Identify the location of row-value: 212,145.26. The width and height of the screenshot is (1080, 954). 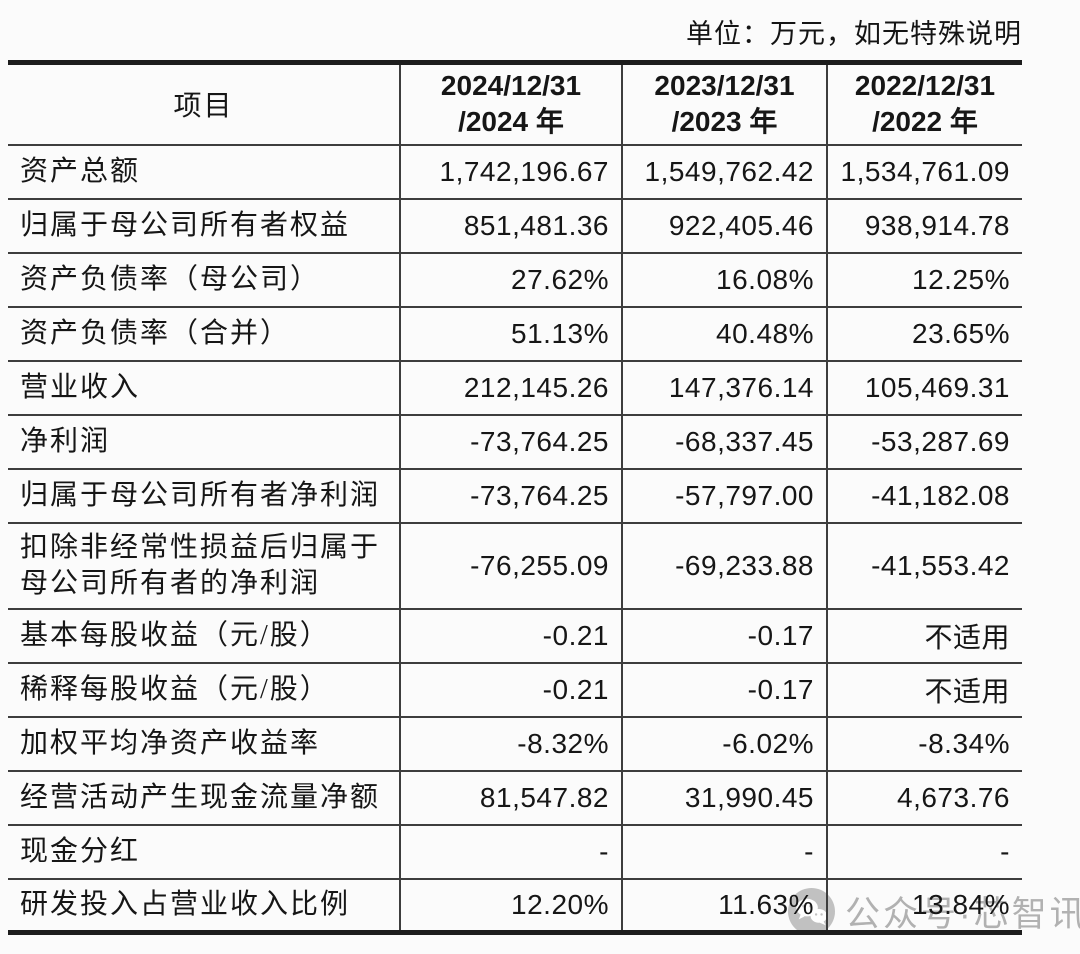
(510, 387).